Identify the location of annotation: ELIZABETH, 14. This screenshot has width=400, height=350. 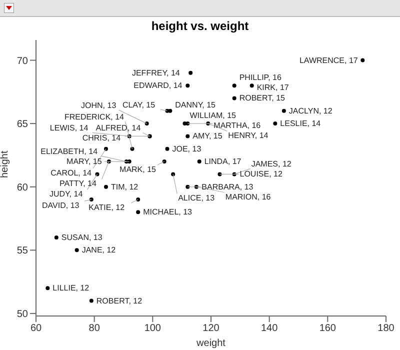
(69, 151).